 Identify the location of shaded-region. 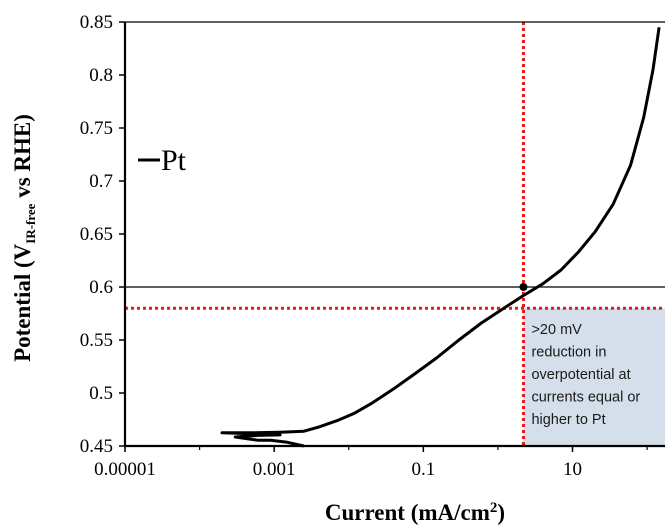
(594, 377).